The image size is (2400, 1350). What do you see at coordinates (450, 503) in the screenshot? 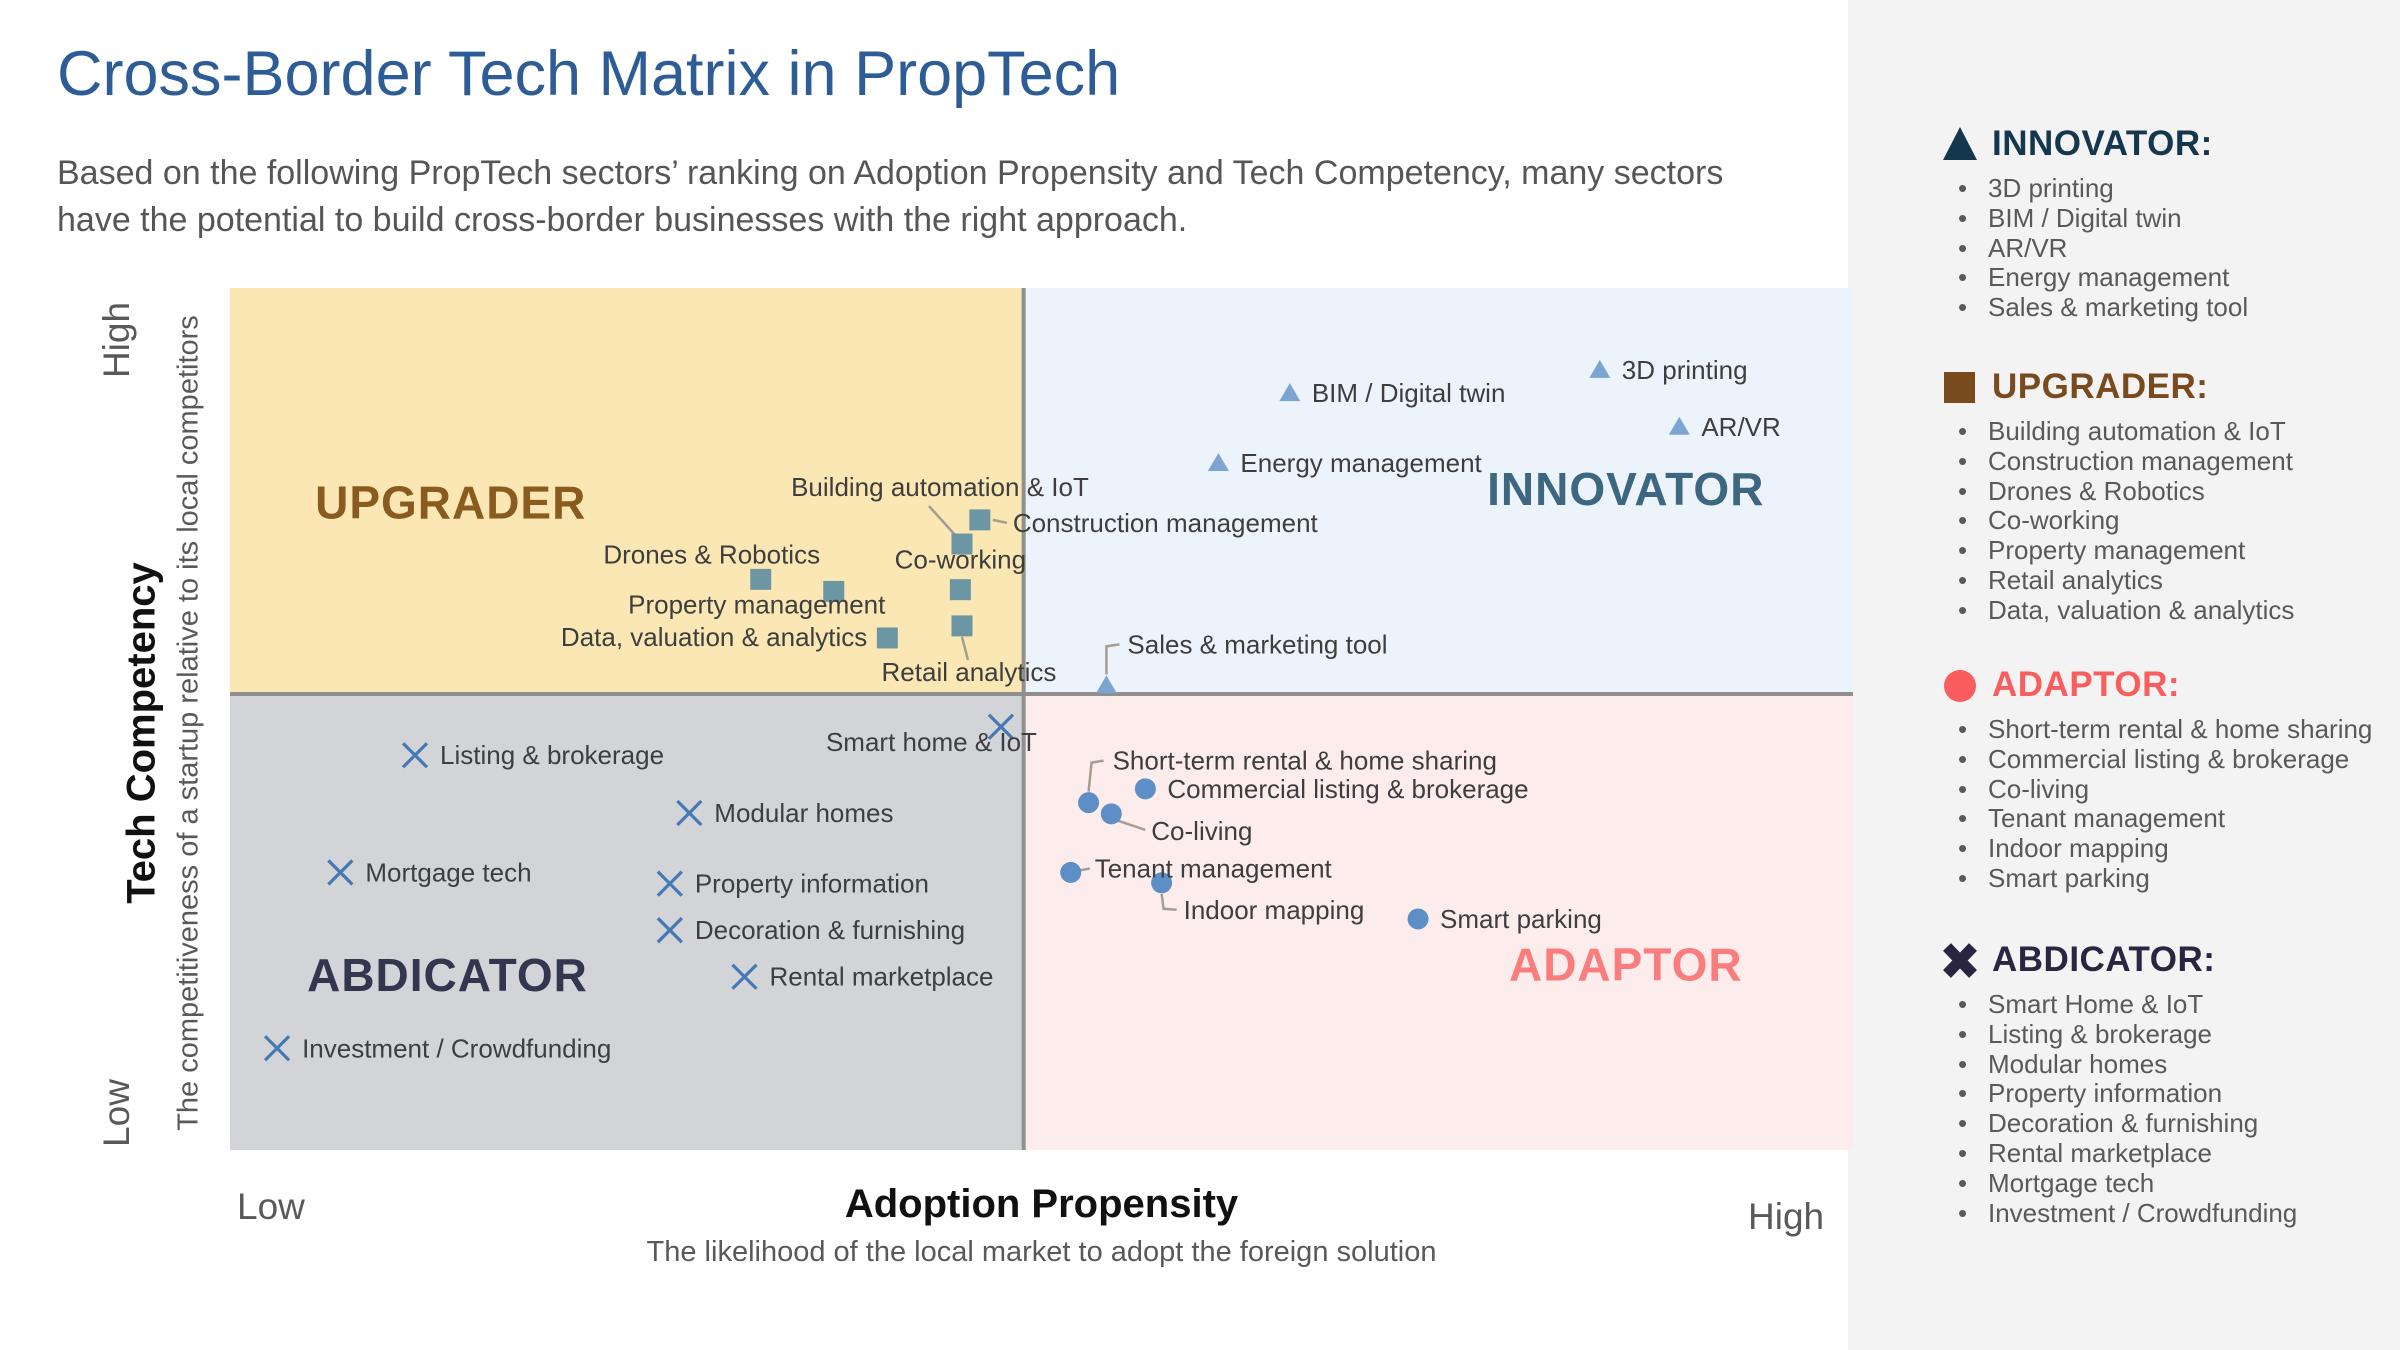
I see `quadrant-label-upgrader: UPGRADER` at bounding box center [450, 503].